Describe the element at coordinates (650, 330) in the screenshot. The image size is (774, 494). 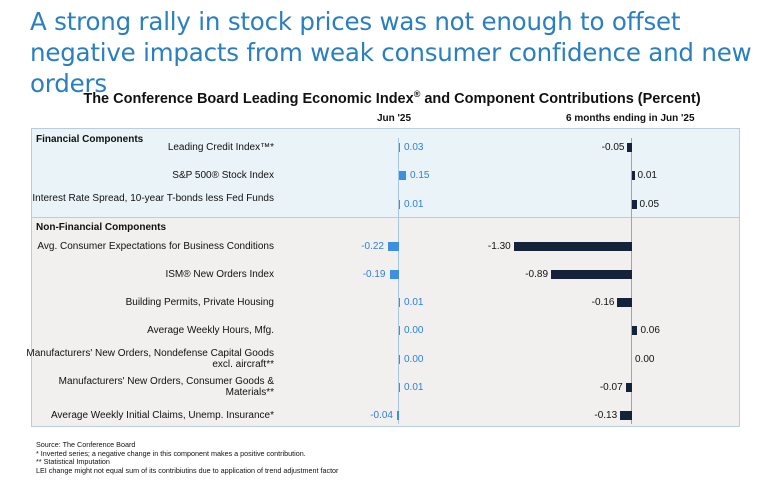
I see `value-label-six-month: 0.06` at that location.